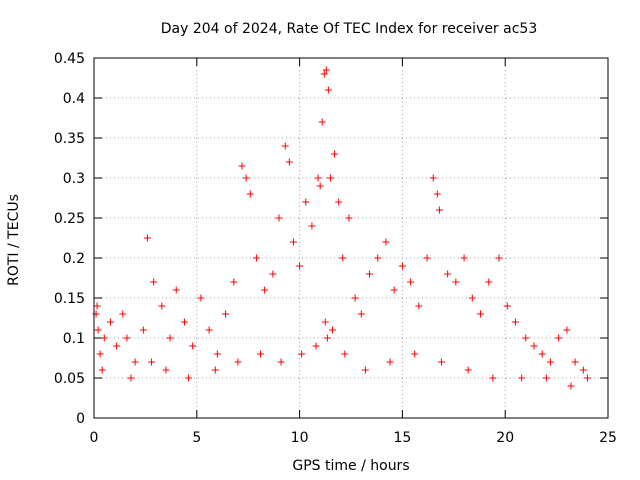 This screenshot has height=480, width=640. What do you see at coordinates (69, 59) in the screenshot?
I see `y-tick-label: 0.45` at bounding box center [69, 59].